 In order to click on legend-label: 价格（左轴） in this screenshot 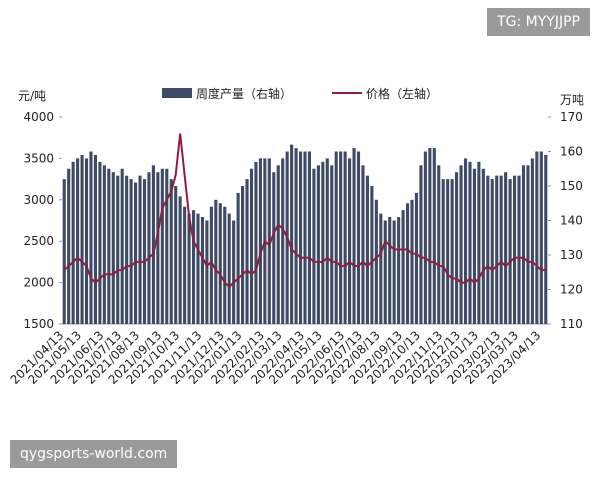, I will do `click(402, 93)`.